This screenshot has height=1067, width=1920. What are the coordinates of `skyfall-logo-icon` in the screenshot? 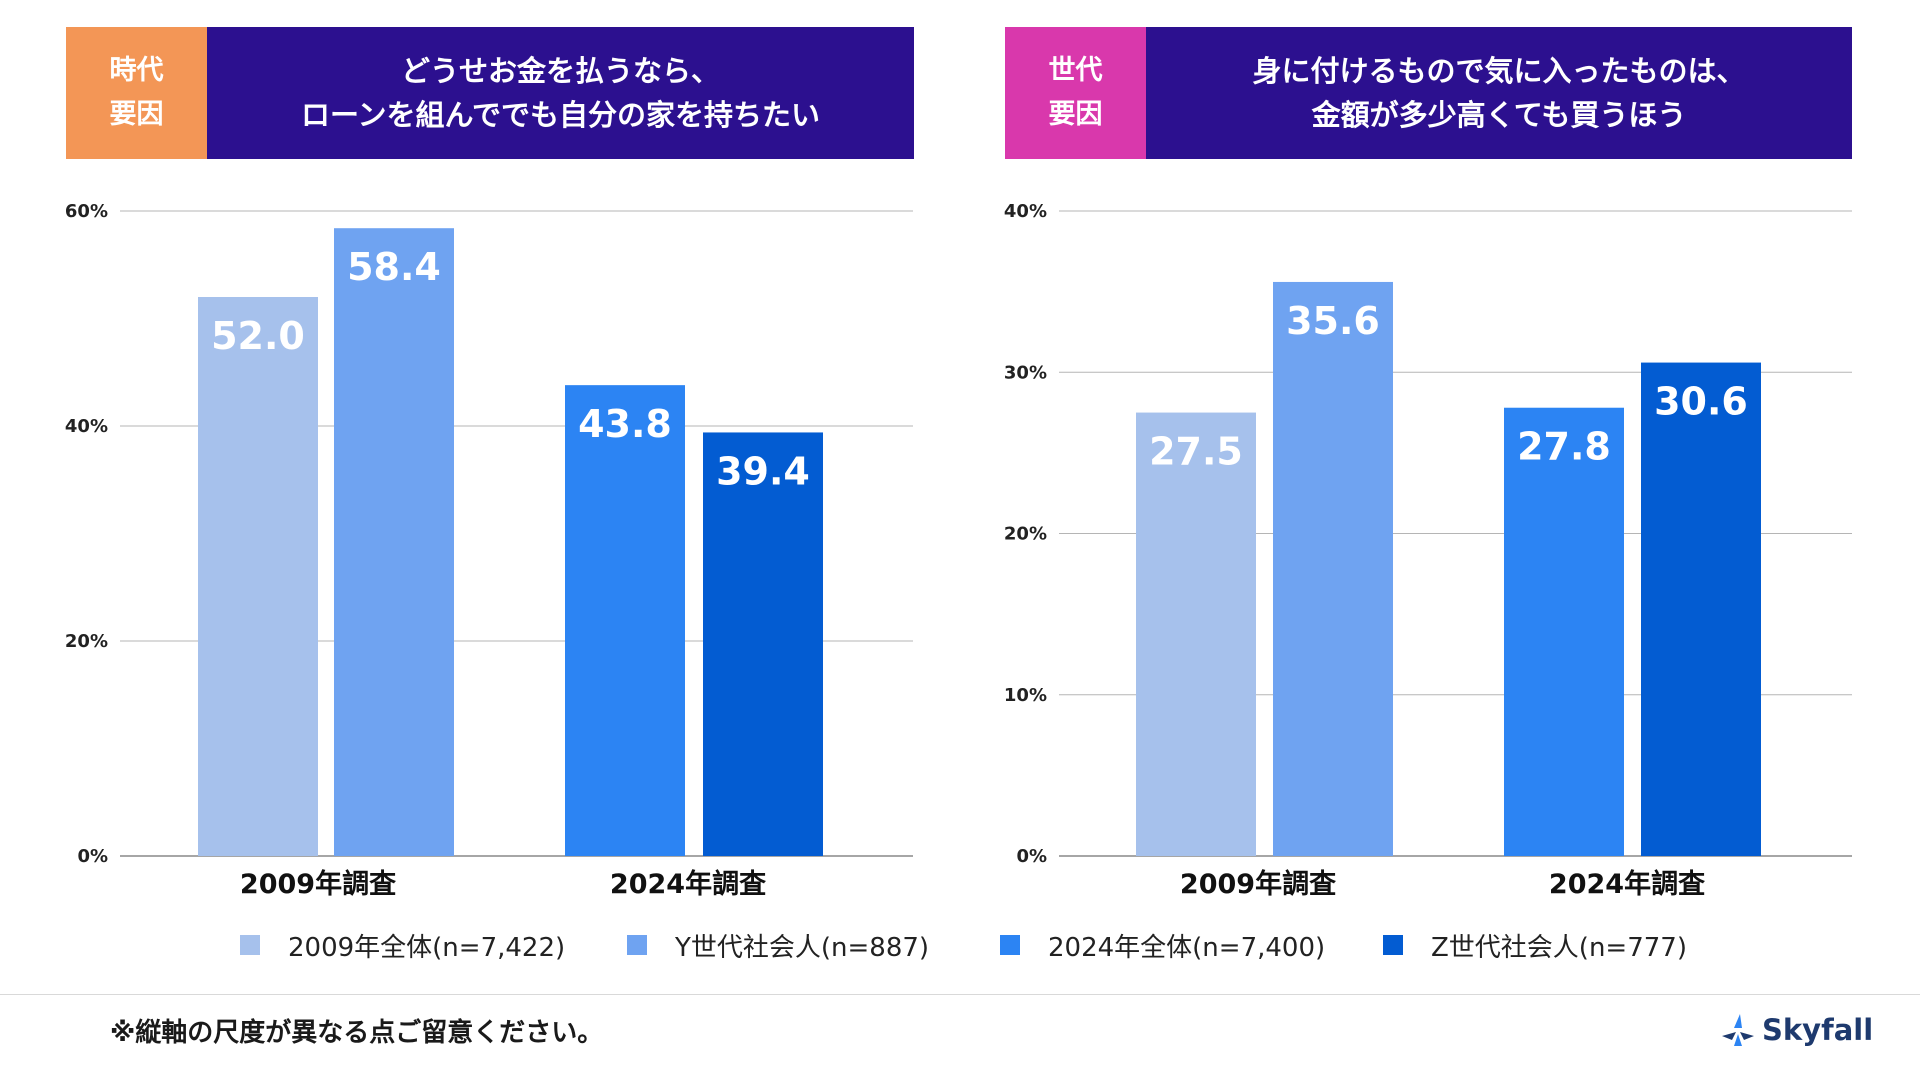 It's located at (1738, 1030).